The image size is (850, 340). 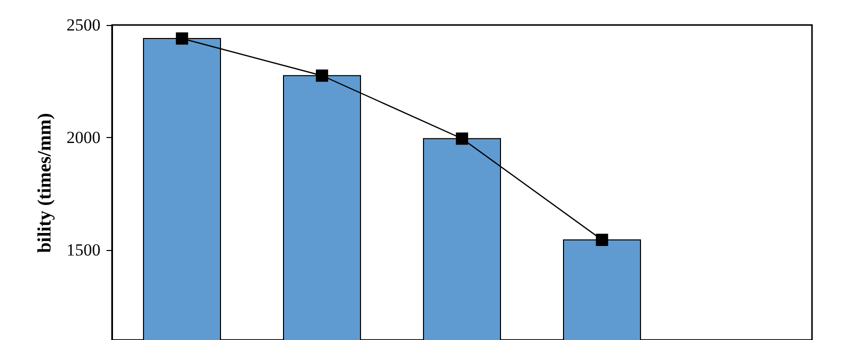 I want to click on y-tick-label: 1500, so click(x=83, y=250).